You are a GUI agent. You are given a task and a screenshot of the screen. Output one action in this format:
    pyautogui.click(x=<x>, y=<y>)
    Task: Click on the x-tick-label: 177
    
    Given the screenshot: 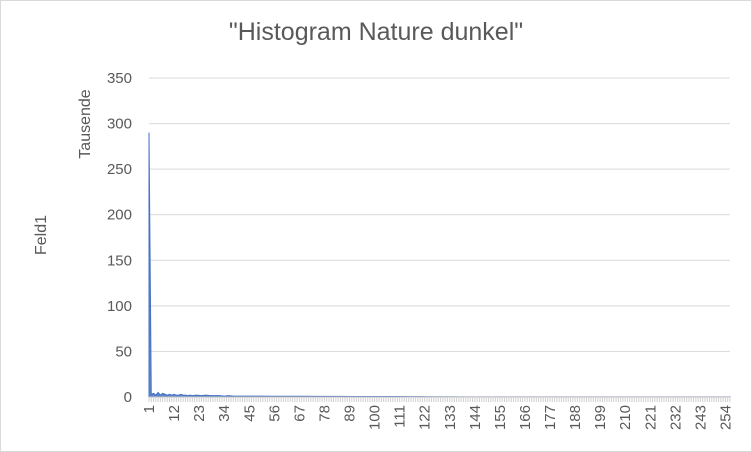 What is the action you would take?
    pyautogui.click(x=550, y=417)
    